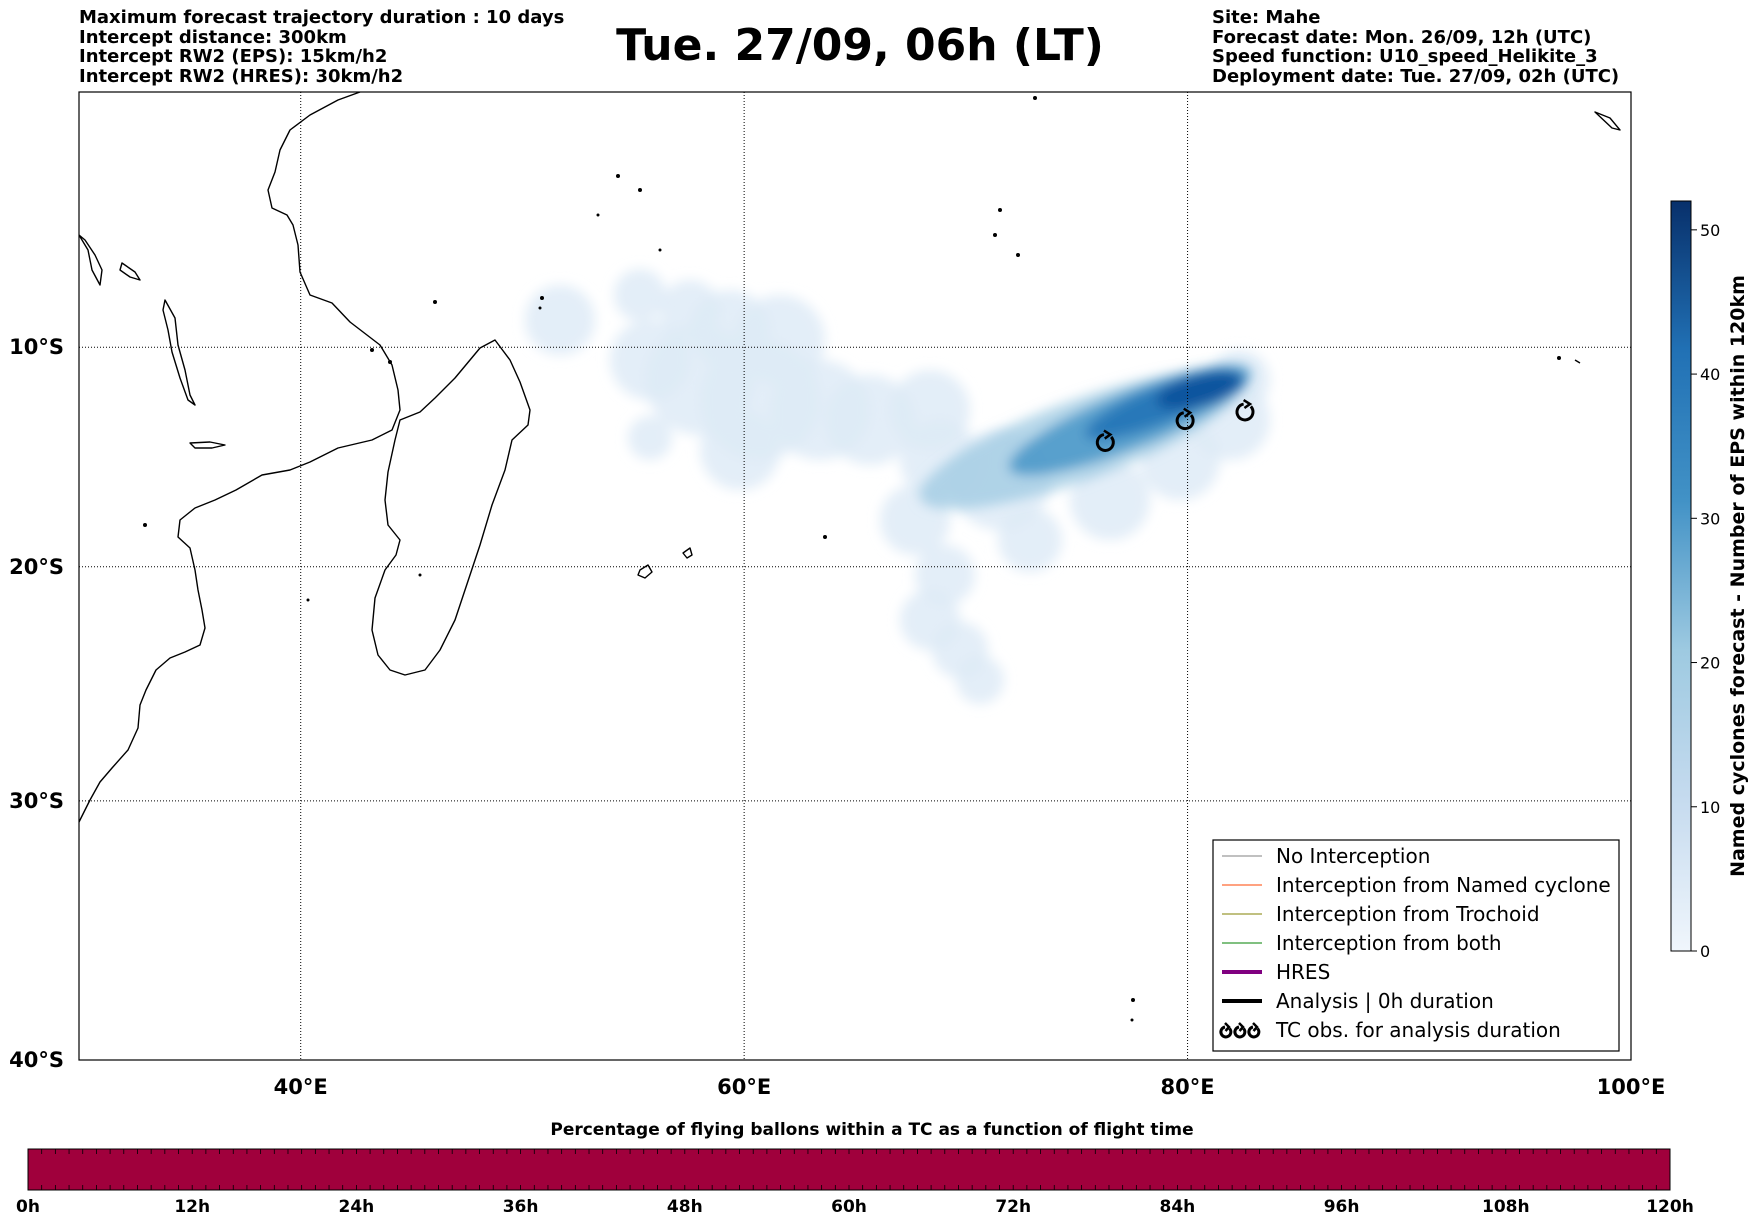 The width and height of the screenshot is (1754, 1223). I want to click on flight-time-tick-label: 48h, so click(685, 1207).